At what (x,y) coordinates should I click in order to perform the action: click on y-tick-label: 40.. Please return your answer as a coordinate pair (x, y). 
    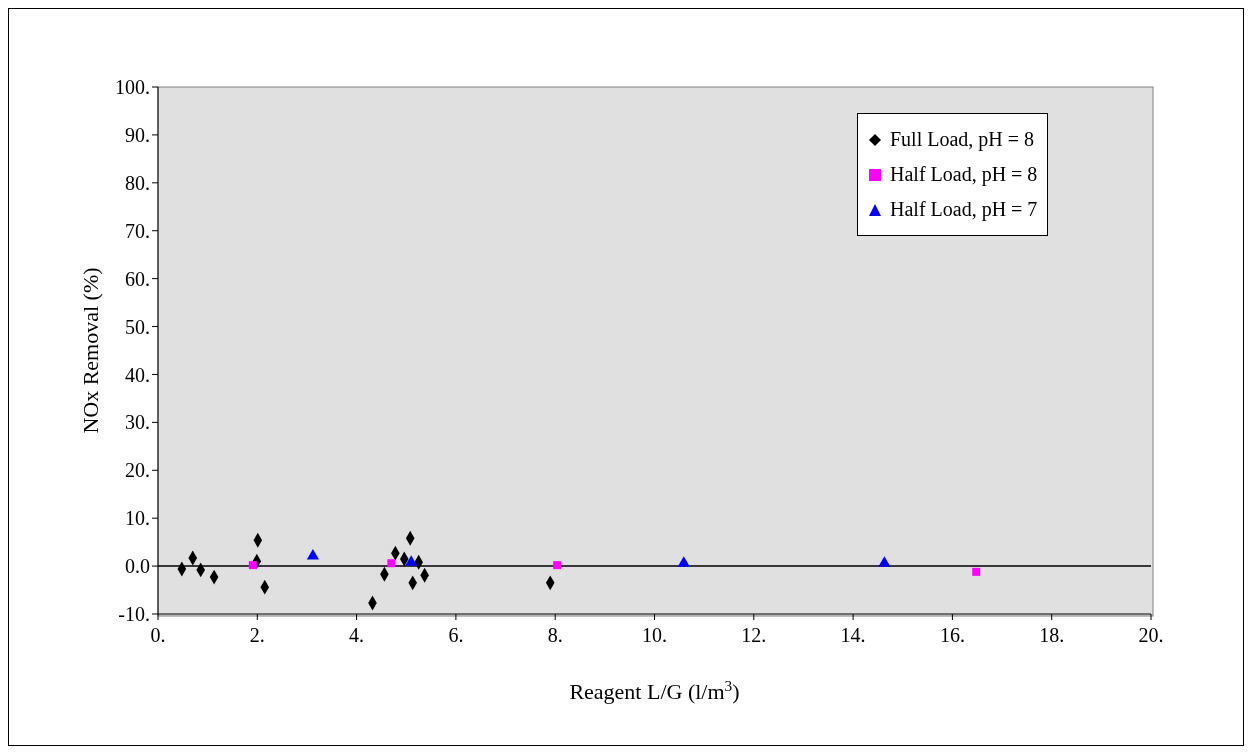
    Looking at the image, I should click on (137, 374).